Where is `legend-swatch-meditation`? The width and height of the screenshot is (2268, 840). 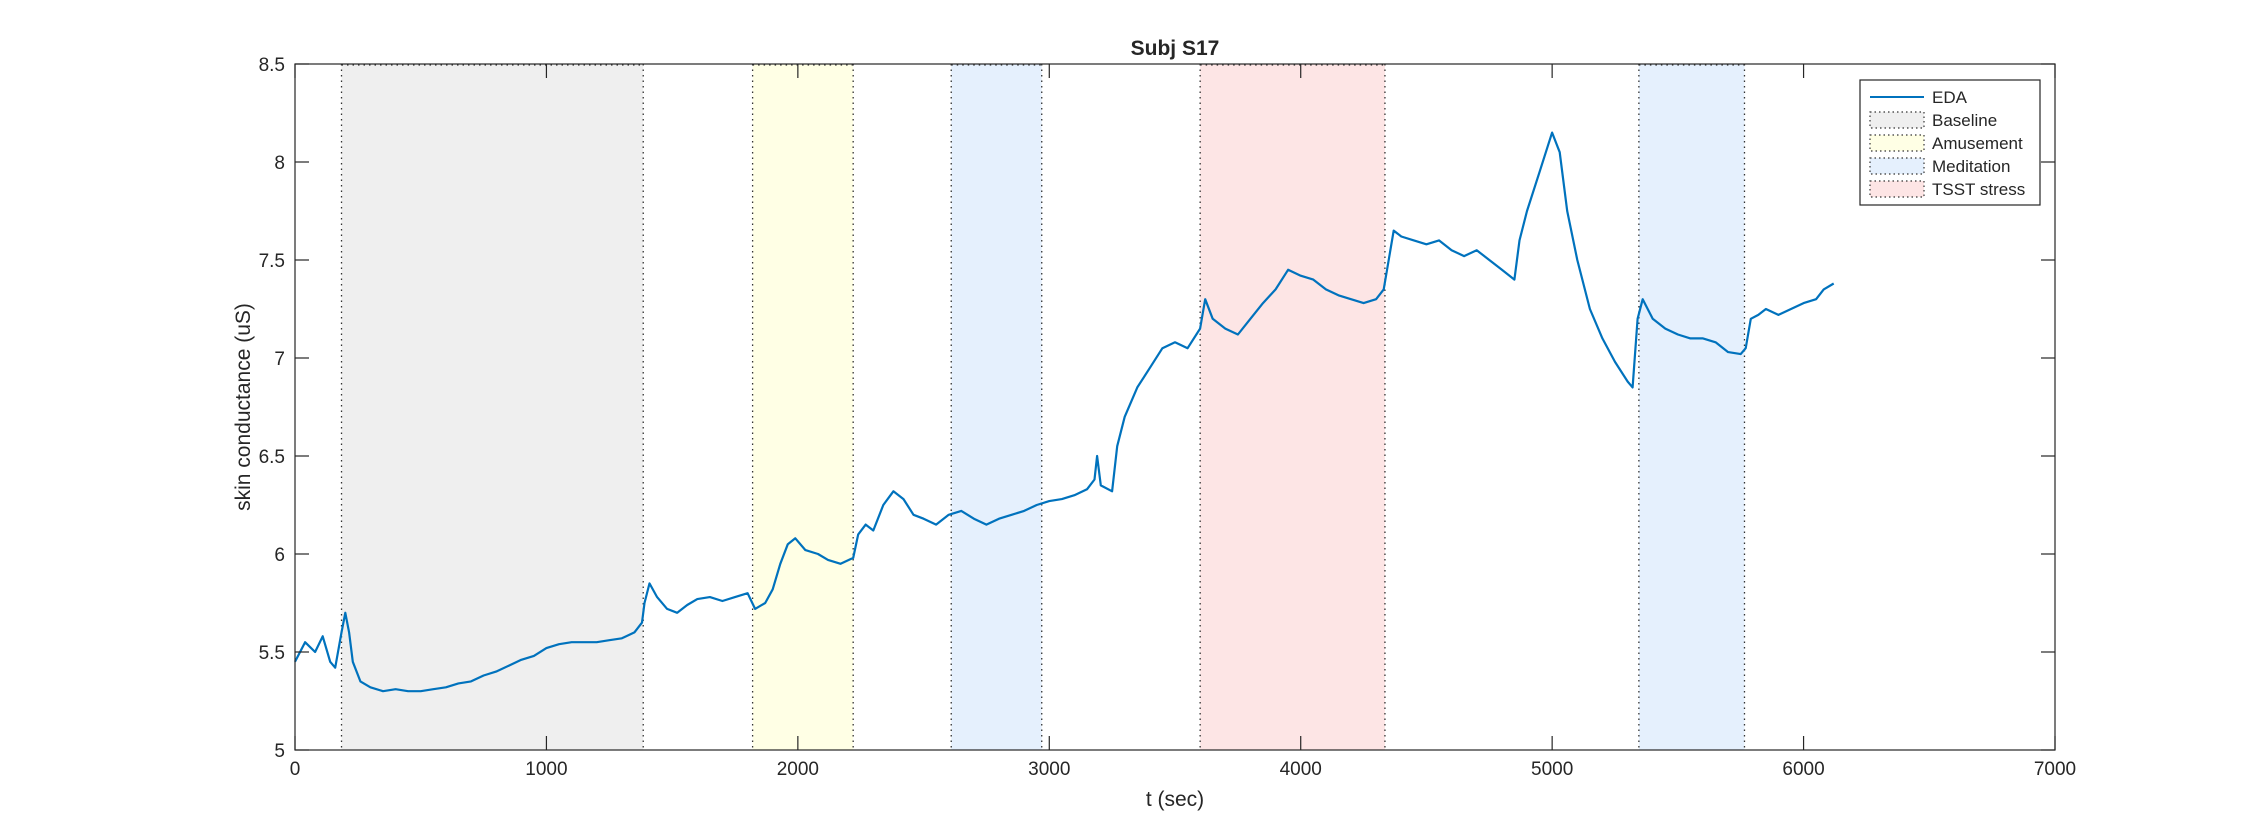
legend-swatch-meditation is located at coordinates (1897, 166).